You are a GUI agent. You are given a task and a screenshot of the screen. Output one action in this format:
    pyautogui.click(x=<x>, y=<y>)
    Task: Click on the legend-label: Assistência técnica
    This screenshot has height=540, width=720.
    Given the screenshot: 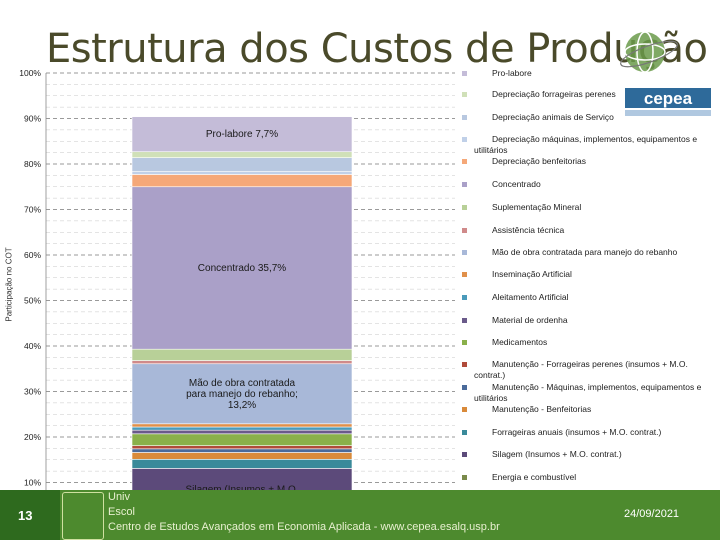 What is the action you would take?
    pyautogui.click(x=528, y=230)
    